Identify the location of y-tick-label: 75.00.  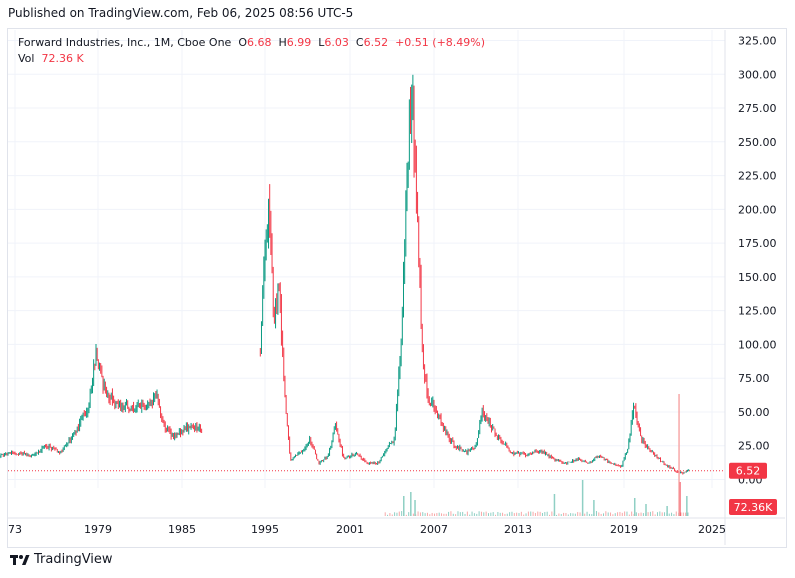
(754, 378).